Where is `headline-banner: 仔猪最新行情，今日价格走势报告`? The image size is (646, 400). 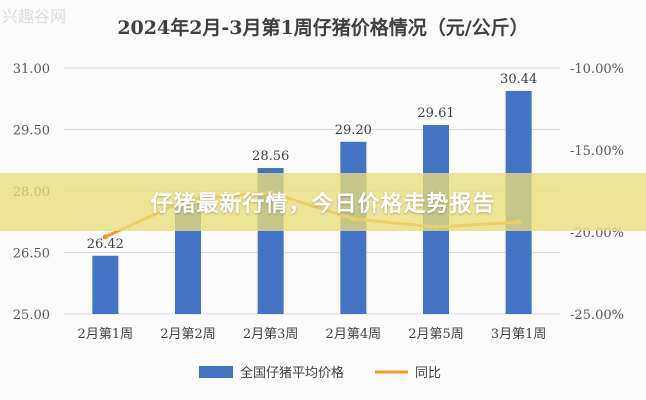 headline-banner: 仔猪最新行情，今日价格走势报告 is located at coordinates (323, 202).